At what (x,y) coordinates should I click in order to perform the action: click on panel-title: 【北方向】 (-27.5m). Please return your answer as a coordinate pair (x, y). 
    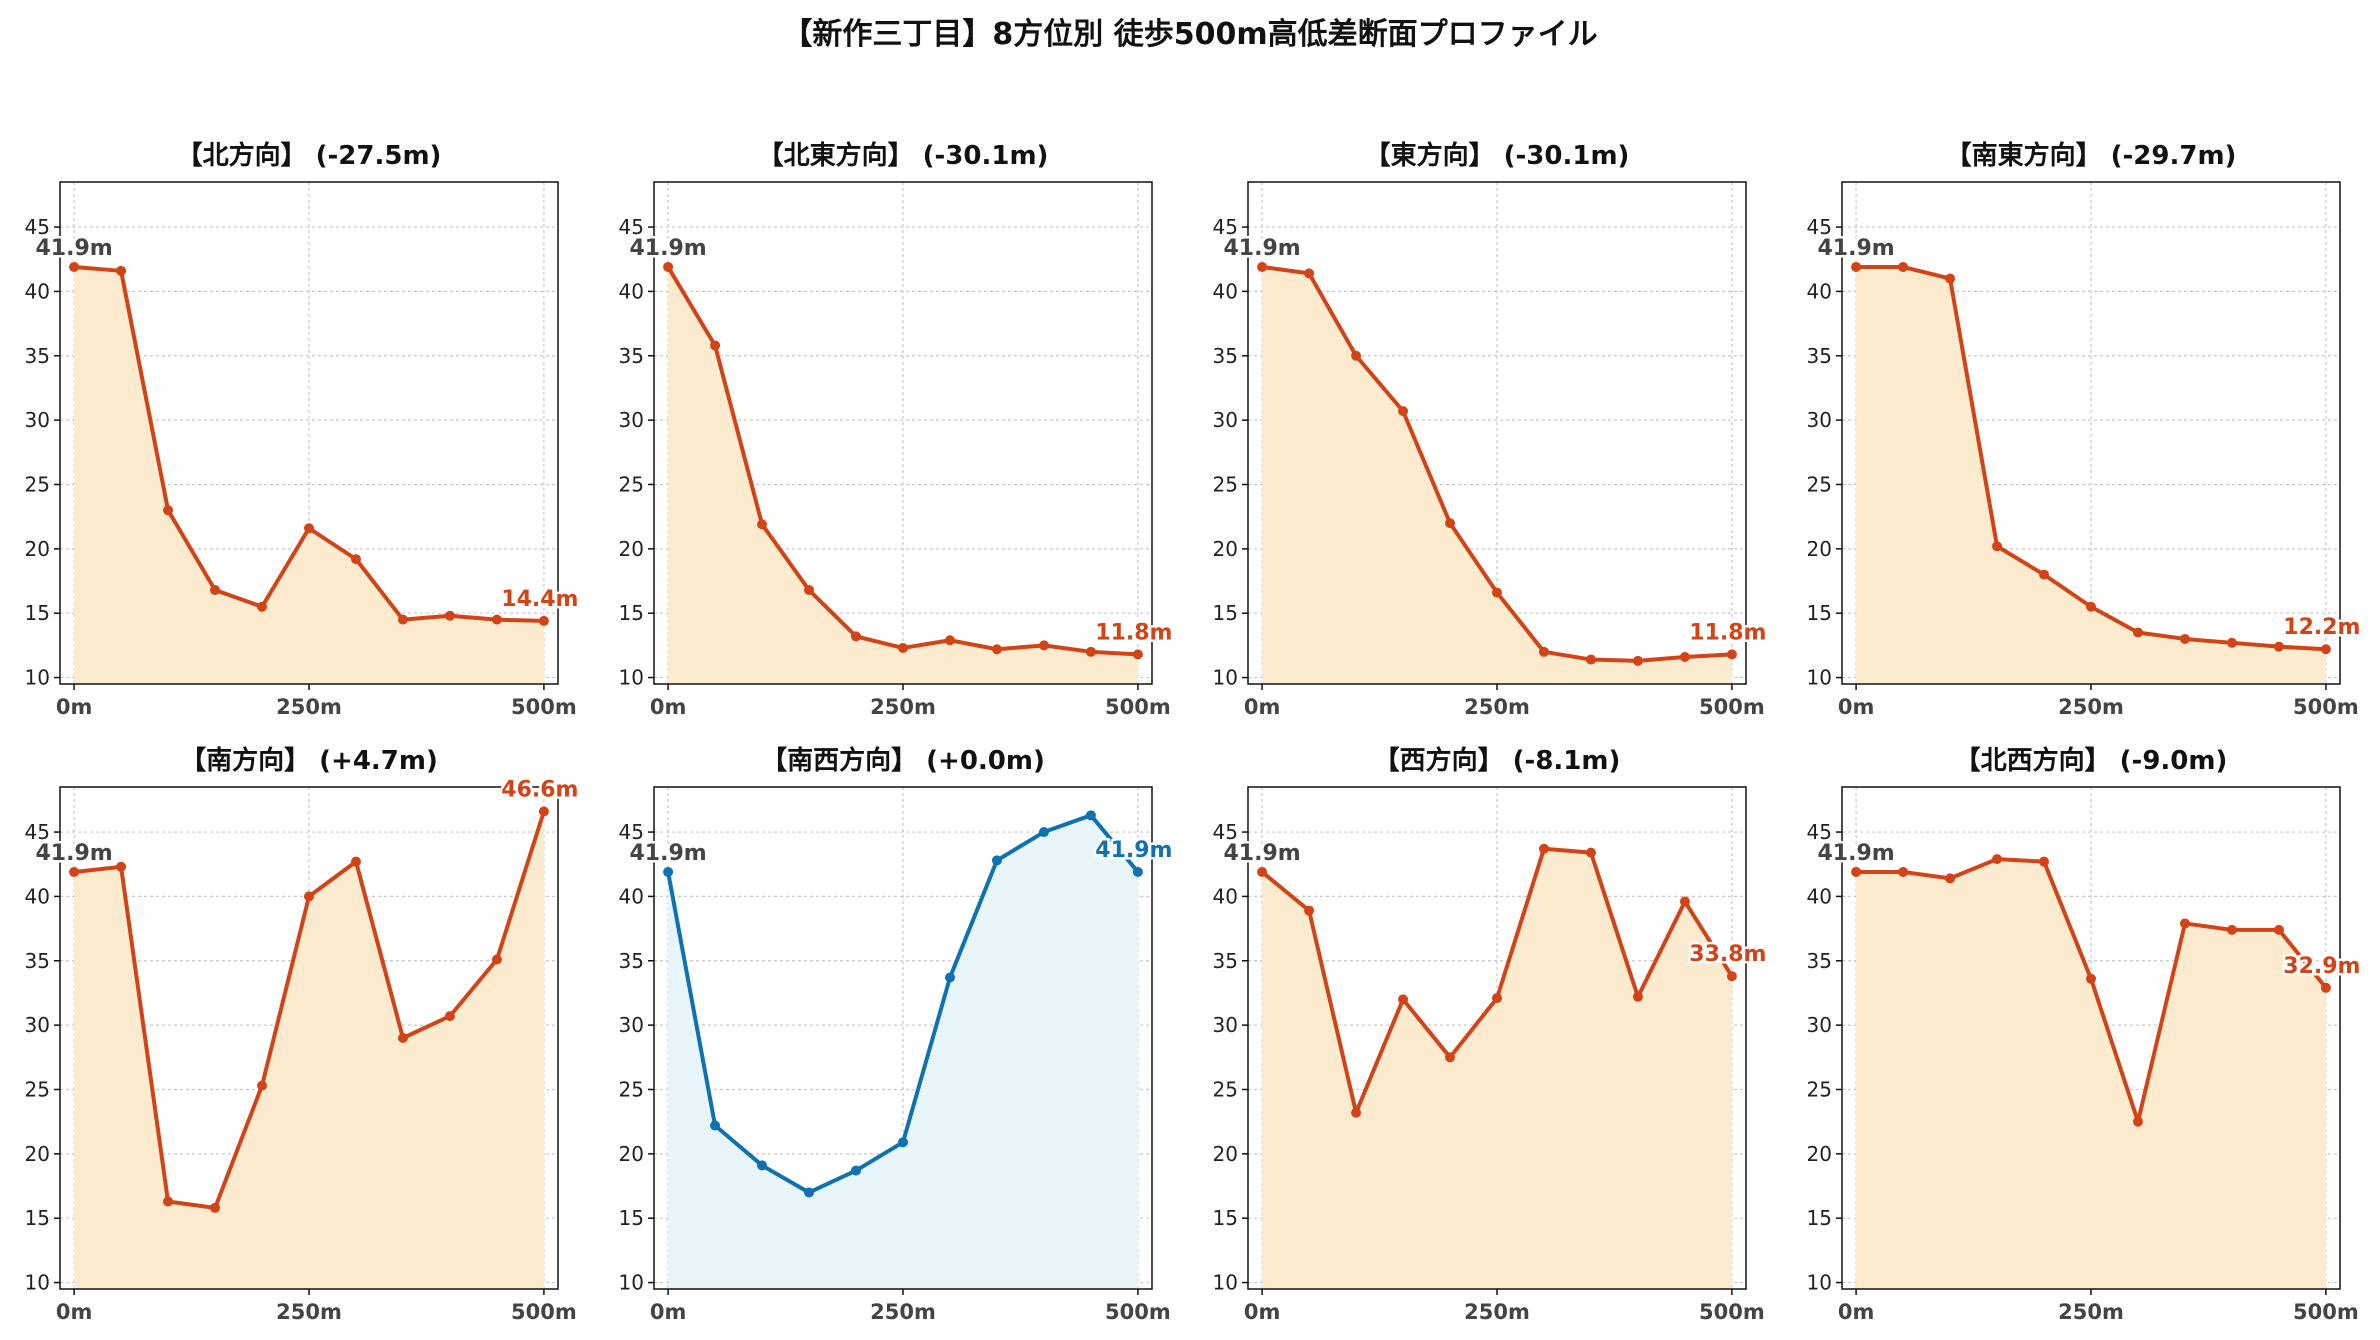
    Looking at the image, I should click on (309, 155).